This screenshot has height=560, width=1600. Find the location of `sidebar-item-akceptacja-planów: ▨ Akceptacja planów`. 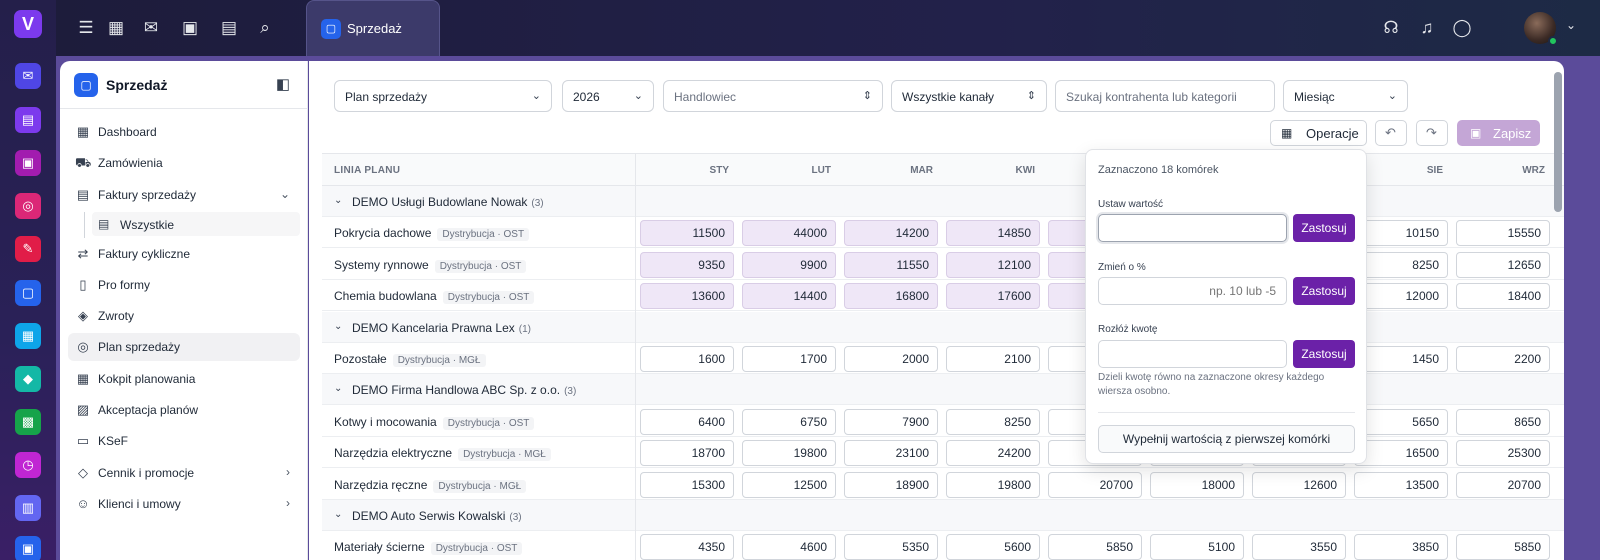

sidebar-item-akceptacja-planów: ▨ Akceptacja planów is located at coordinates (184, 410).